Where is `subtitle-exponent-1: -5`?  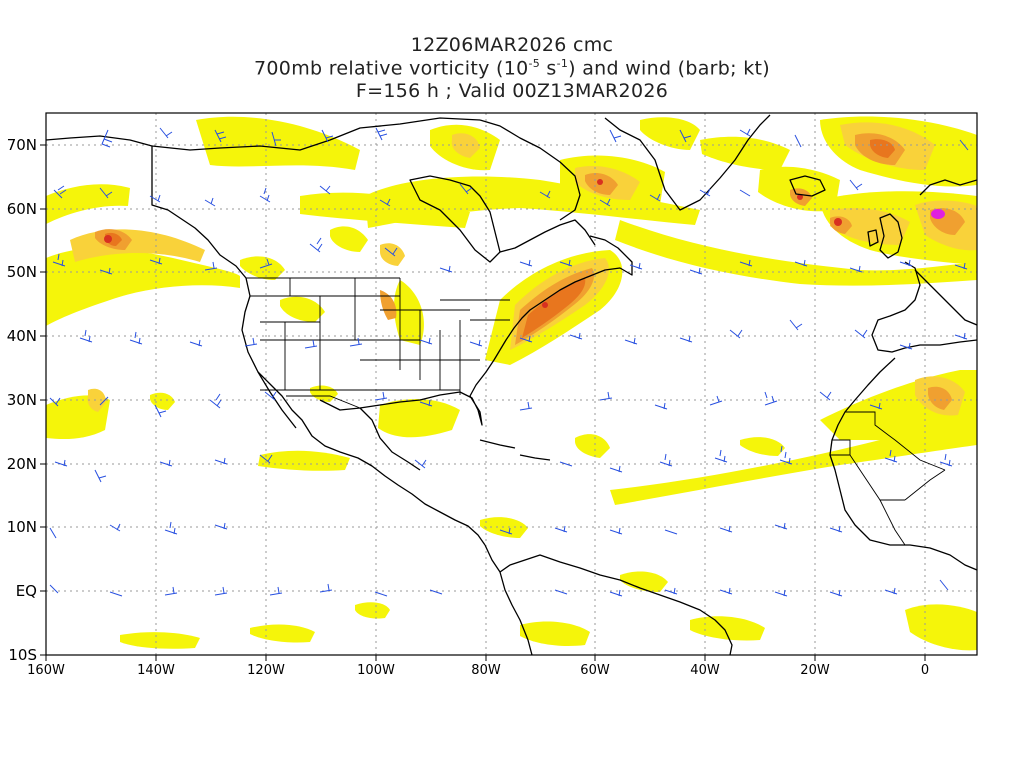 subtitle-exponent-1: -5 is located at coordinates (534, 63).